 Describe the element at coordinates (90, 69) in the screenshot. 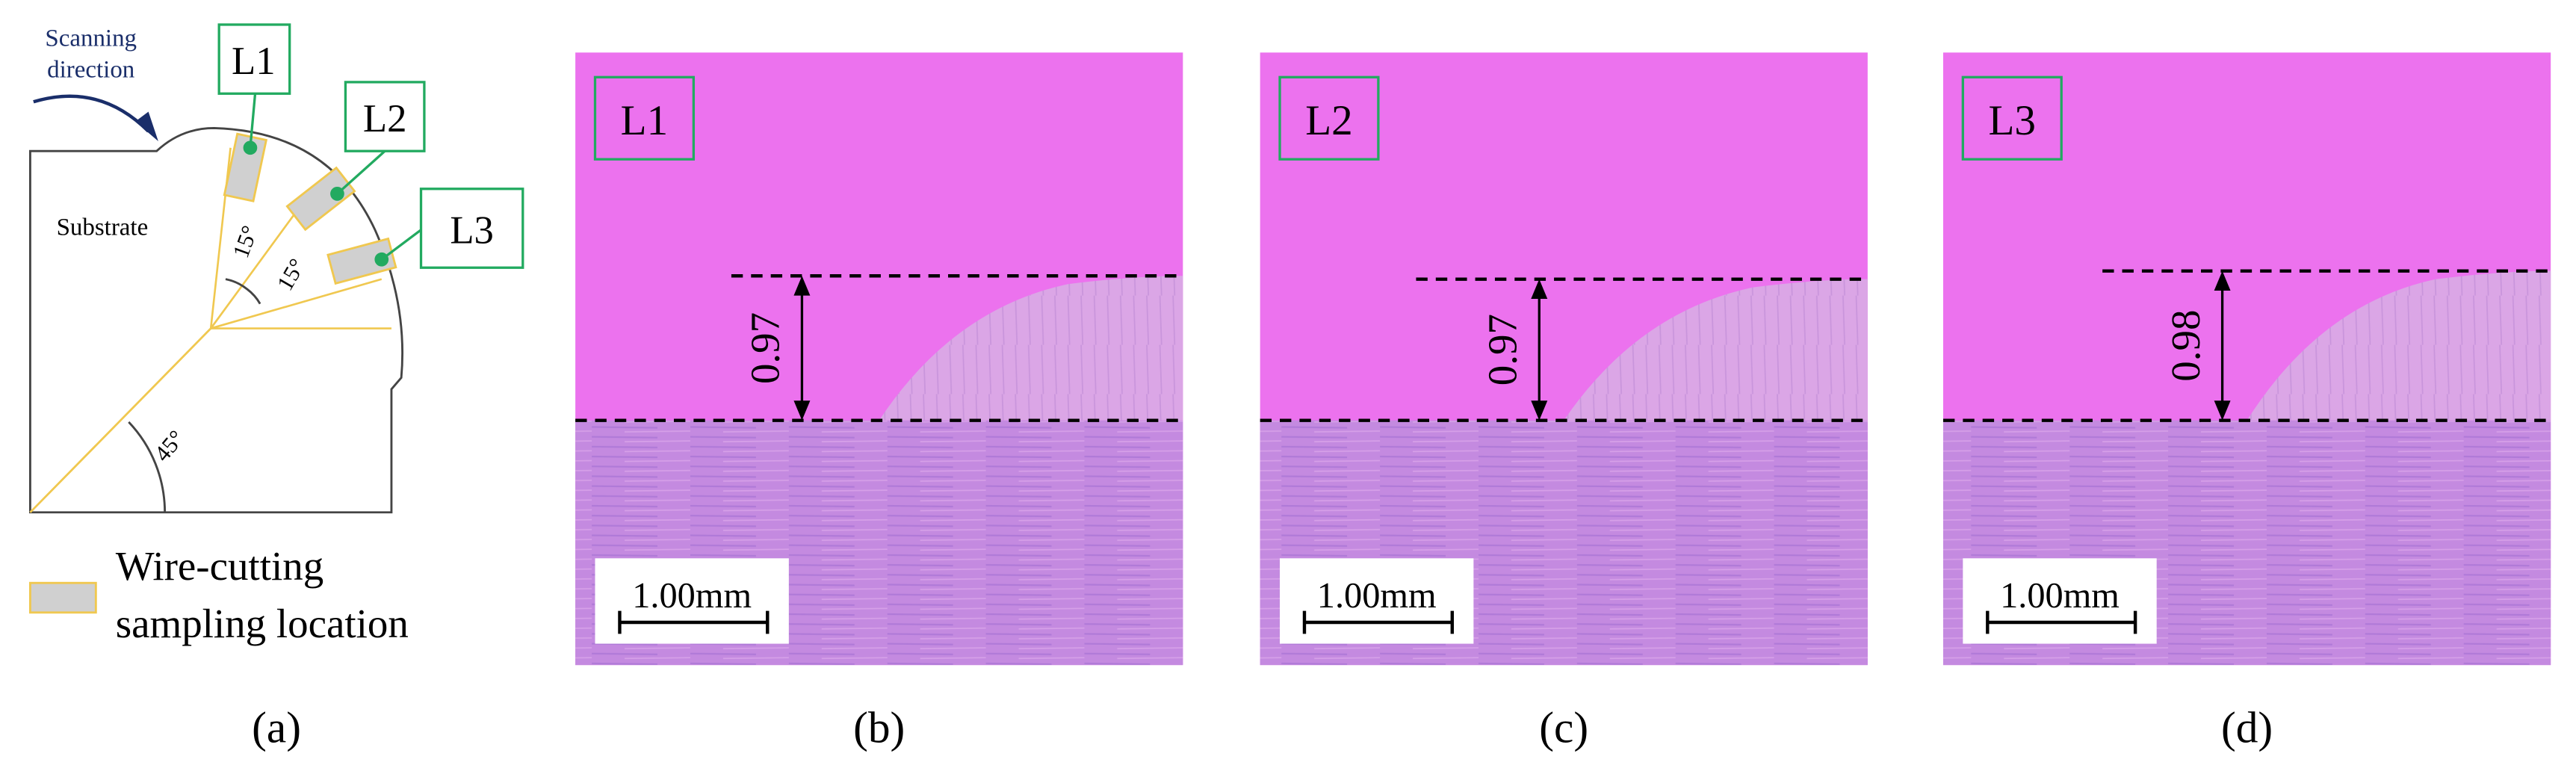

I see `scan-label: direction` at that location.